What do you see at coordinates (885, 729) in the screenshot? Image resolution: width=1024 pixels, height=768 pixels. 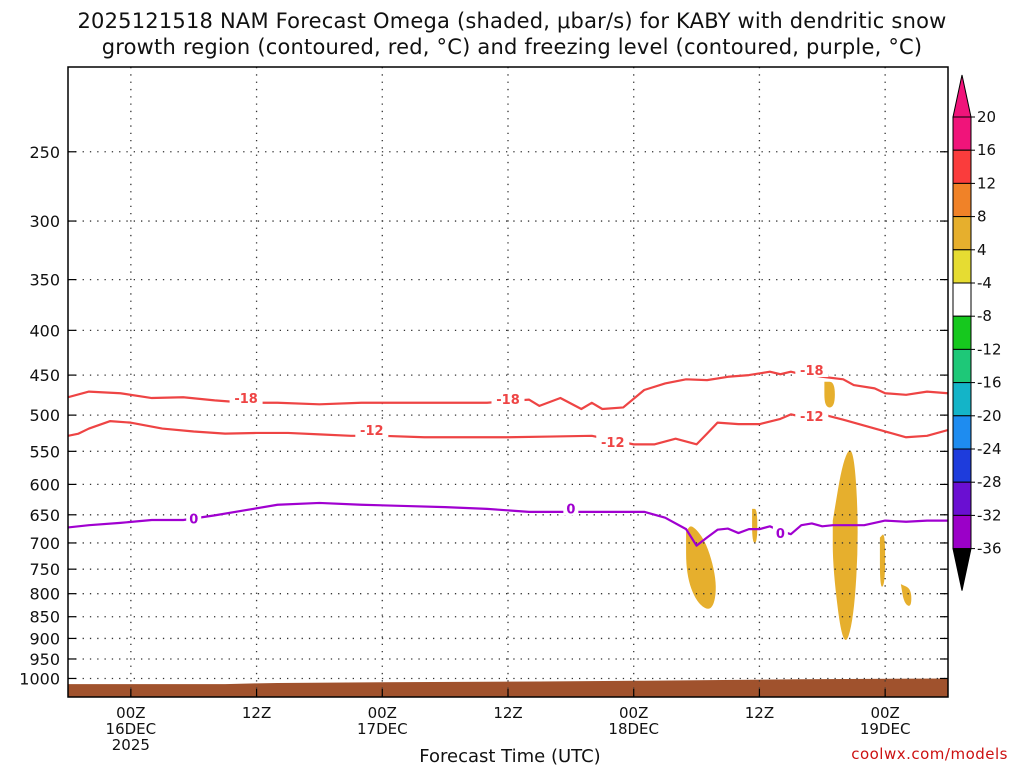 I see `x-tick-label: 19DEC` at bounding box center [885, 729].